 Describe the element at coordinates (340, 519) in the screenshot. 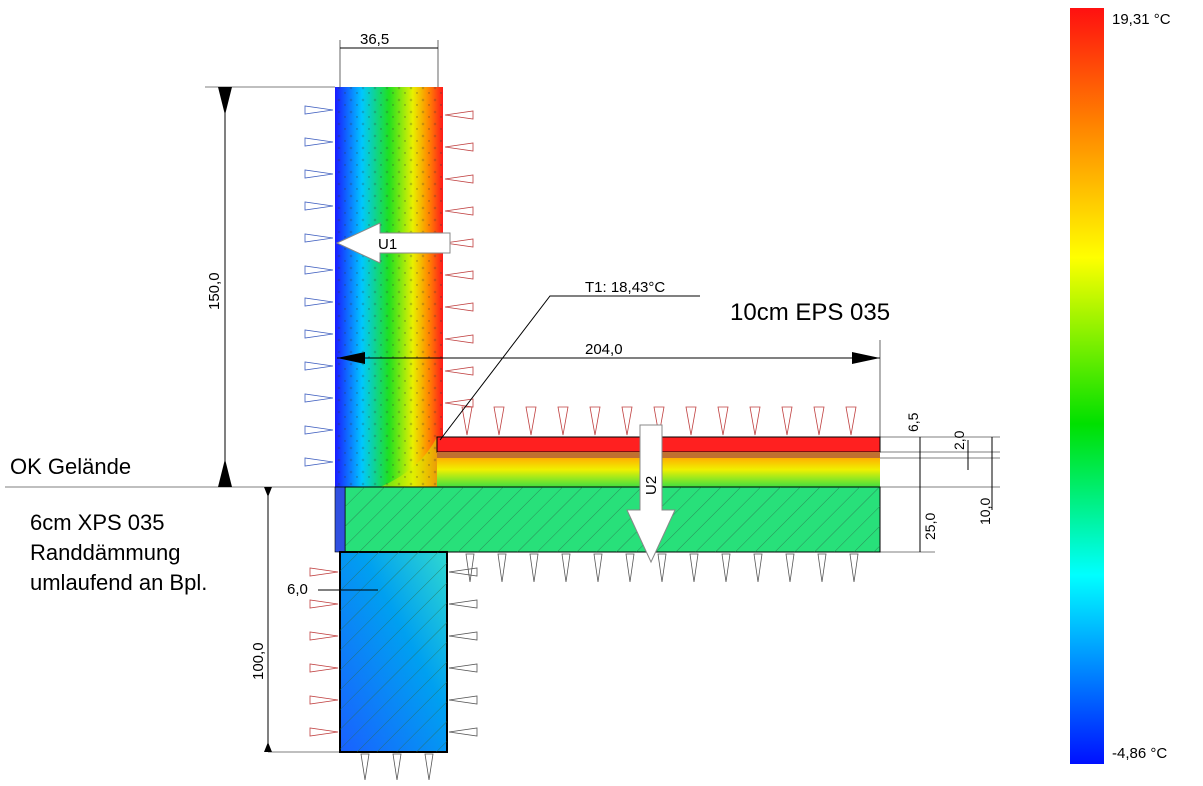

I see `xps-strip` at that location.